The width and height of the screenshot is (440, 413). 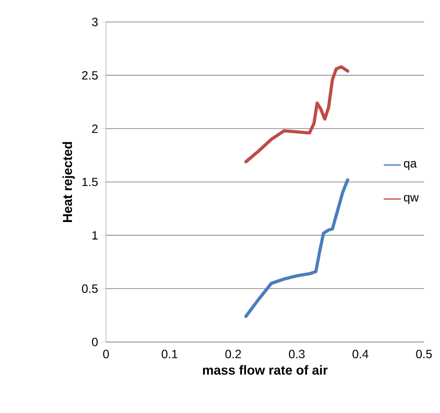 What do you see at coordinates (90, 182) in the screenshot?
I see `y-tick-label: 1.5` at bounding box center [90, 182].